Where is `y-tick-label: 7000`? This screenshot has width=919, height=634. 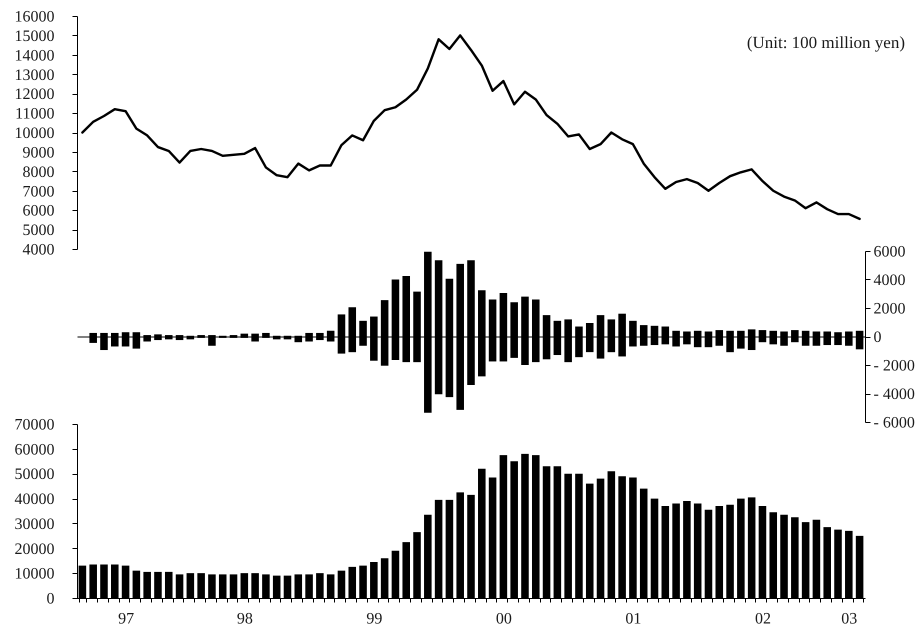 y-tick-label: 7000 is located at coordinates (38, 191).